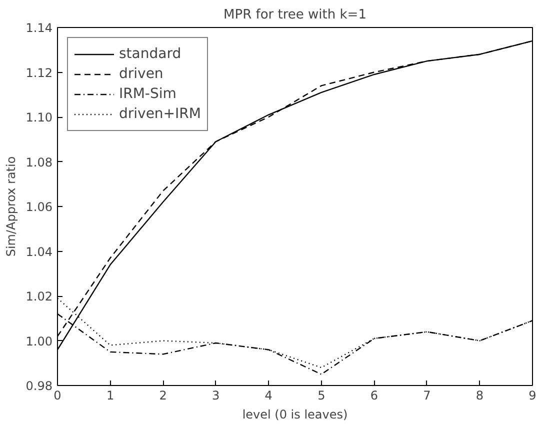  Describe the element at coordinates (11, 206) in the screenshot. I see `y-axis-title: Sim/Approx ratio` at that location.